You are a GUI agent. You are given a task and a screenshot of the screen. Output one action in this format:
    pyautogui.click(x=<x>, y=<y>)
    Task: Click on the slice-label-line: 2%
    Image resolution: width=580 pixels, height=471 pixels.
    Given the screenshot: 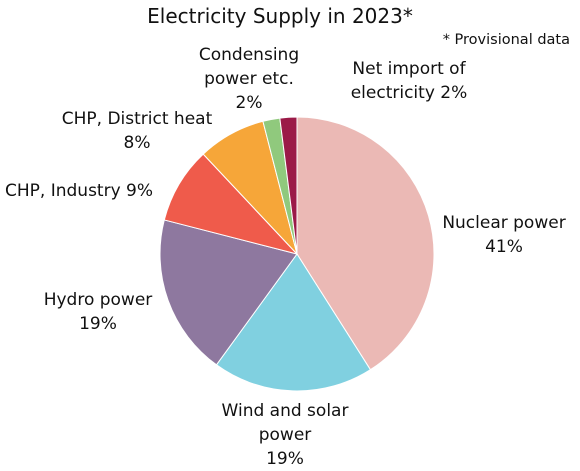 What is the action you would take?
    pyautogui.click(x=249, y=103)
    